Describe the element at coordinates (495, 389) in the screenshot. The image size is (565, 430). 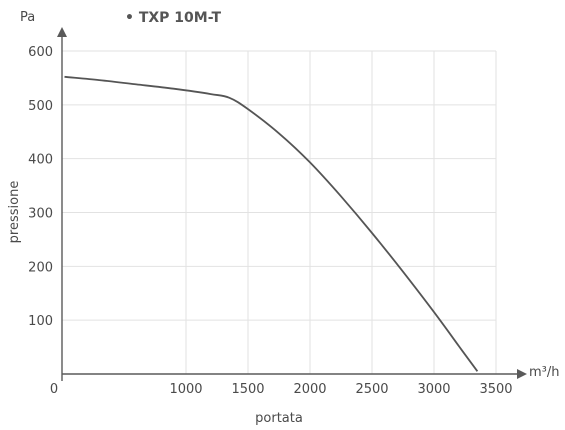
I see `x-tick-label: 3500` at that location.